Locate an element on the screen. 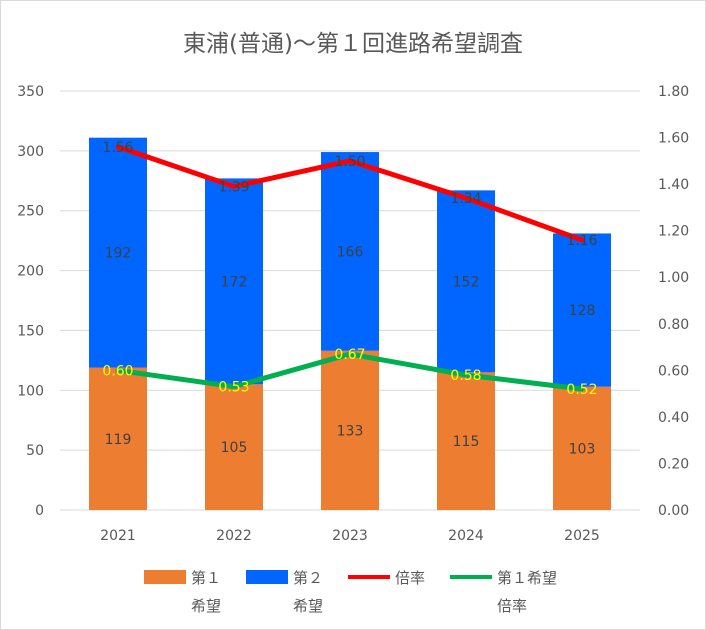 This screenshot has height=630, width=706. x-tick-label: 2025 is located at coordinates (582, 536).